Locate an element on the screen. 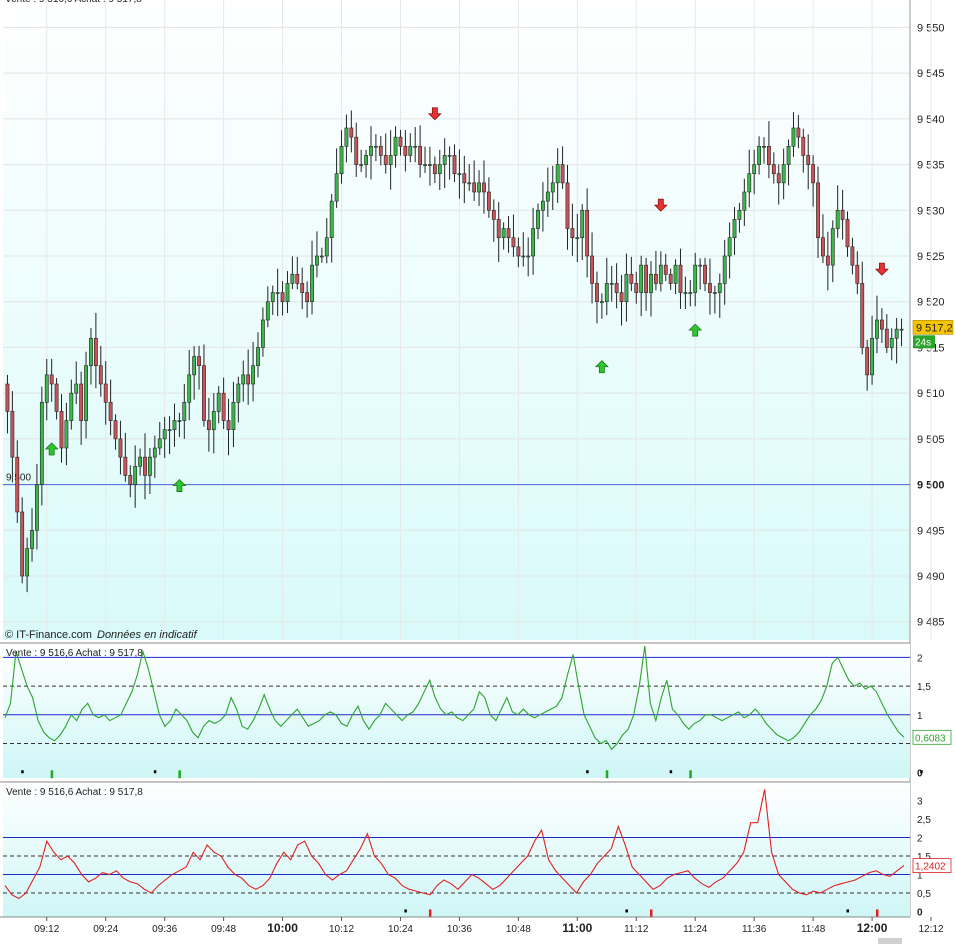 This screenshot has height=944, width=955. time-axis-bg is located at coordinates (477, 930).